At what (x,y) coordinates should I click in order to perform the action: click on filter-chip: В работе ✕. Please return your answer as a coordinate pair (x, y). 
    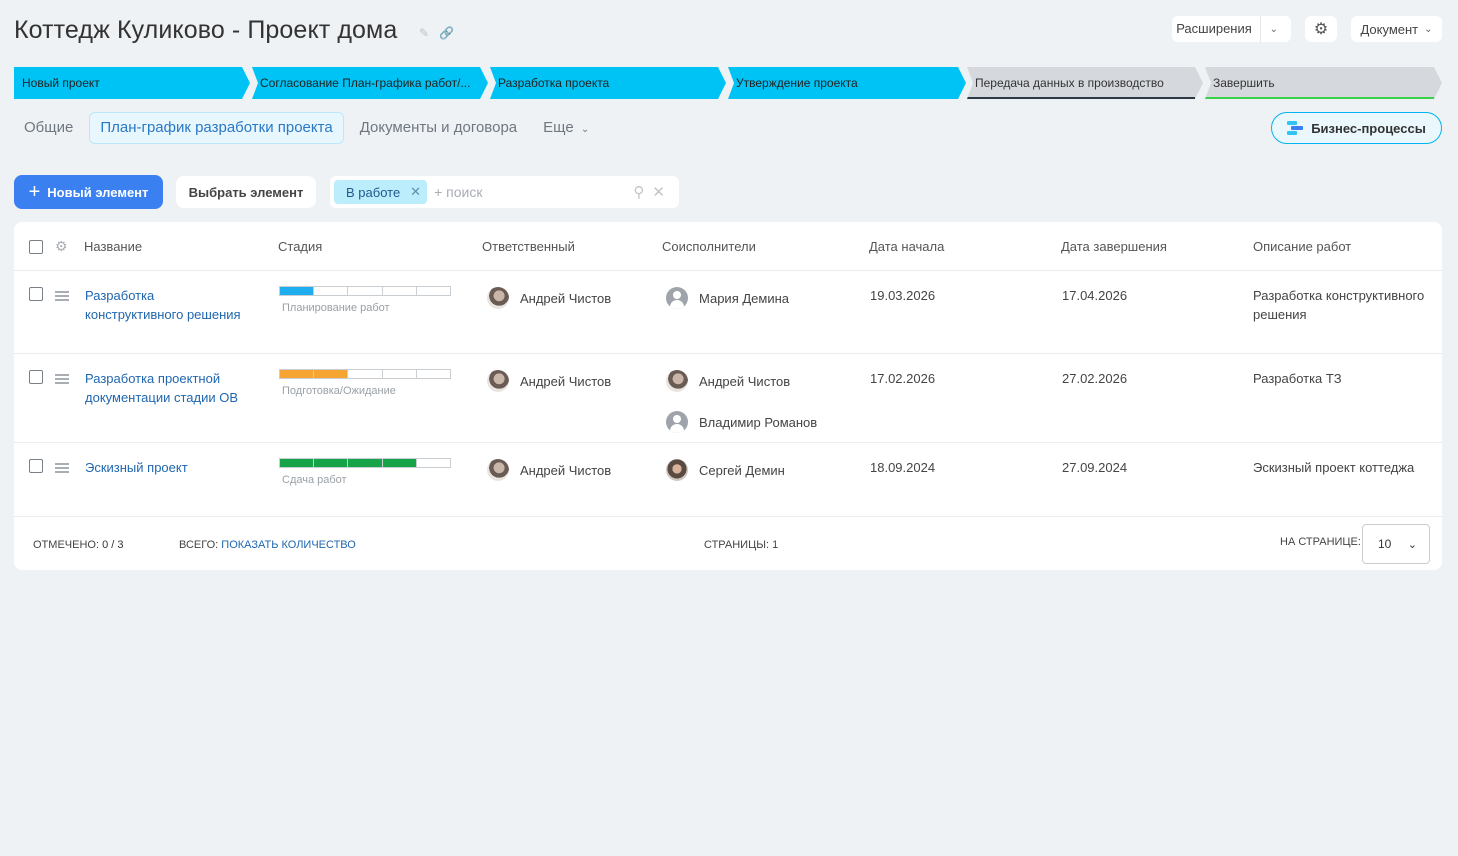
    Looking at the image, I should click on (381, 192).